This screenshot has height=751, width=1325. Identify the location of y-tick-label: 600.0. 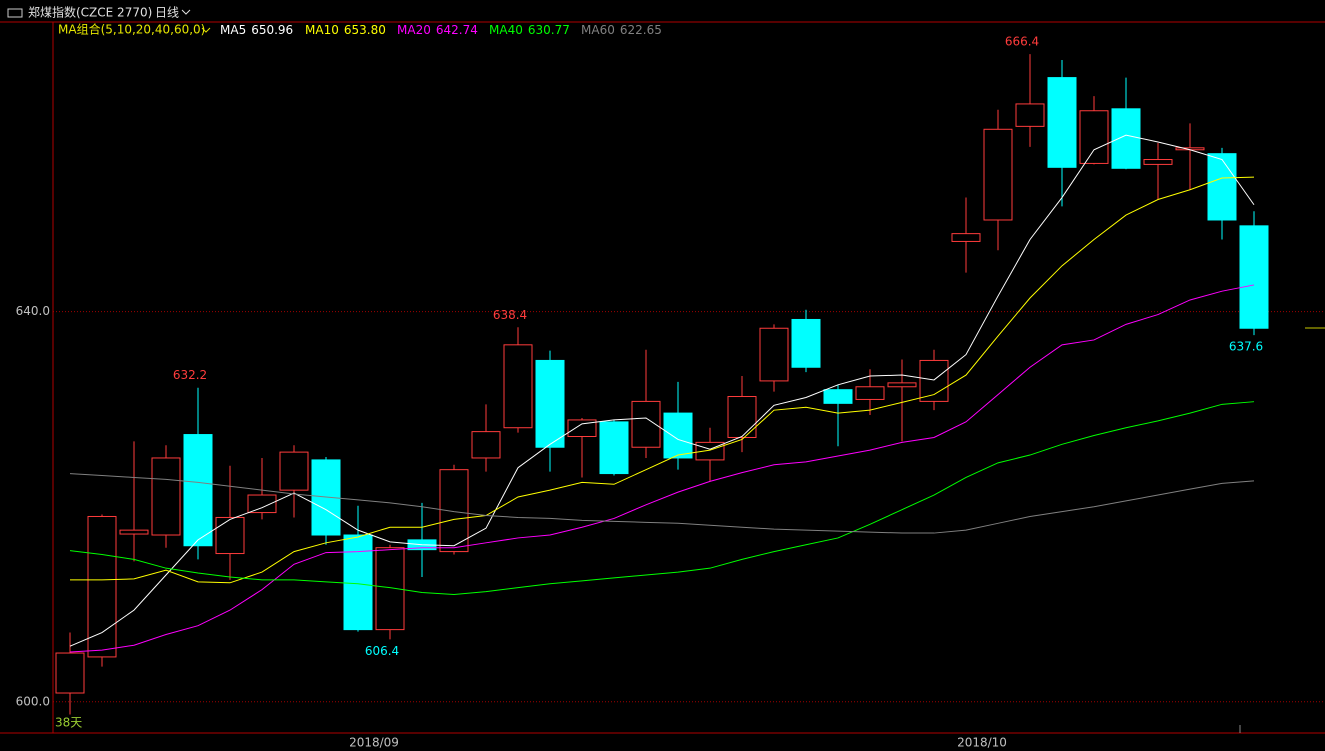
(33, 701).